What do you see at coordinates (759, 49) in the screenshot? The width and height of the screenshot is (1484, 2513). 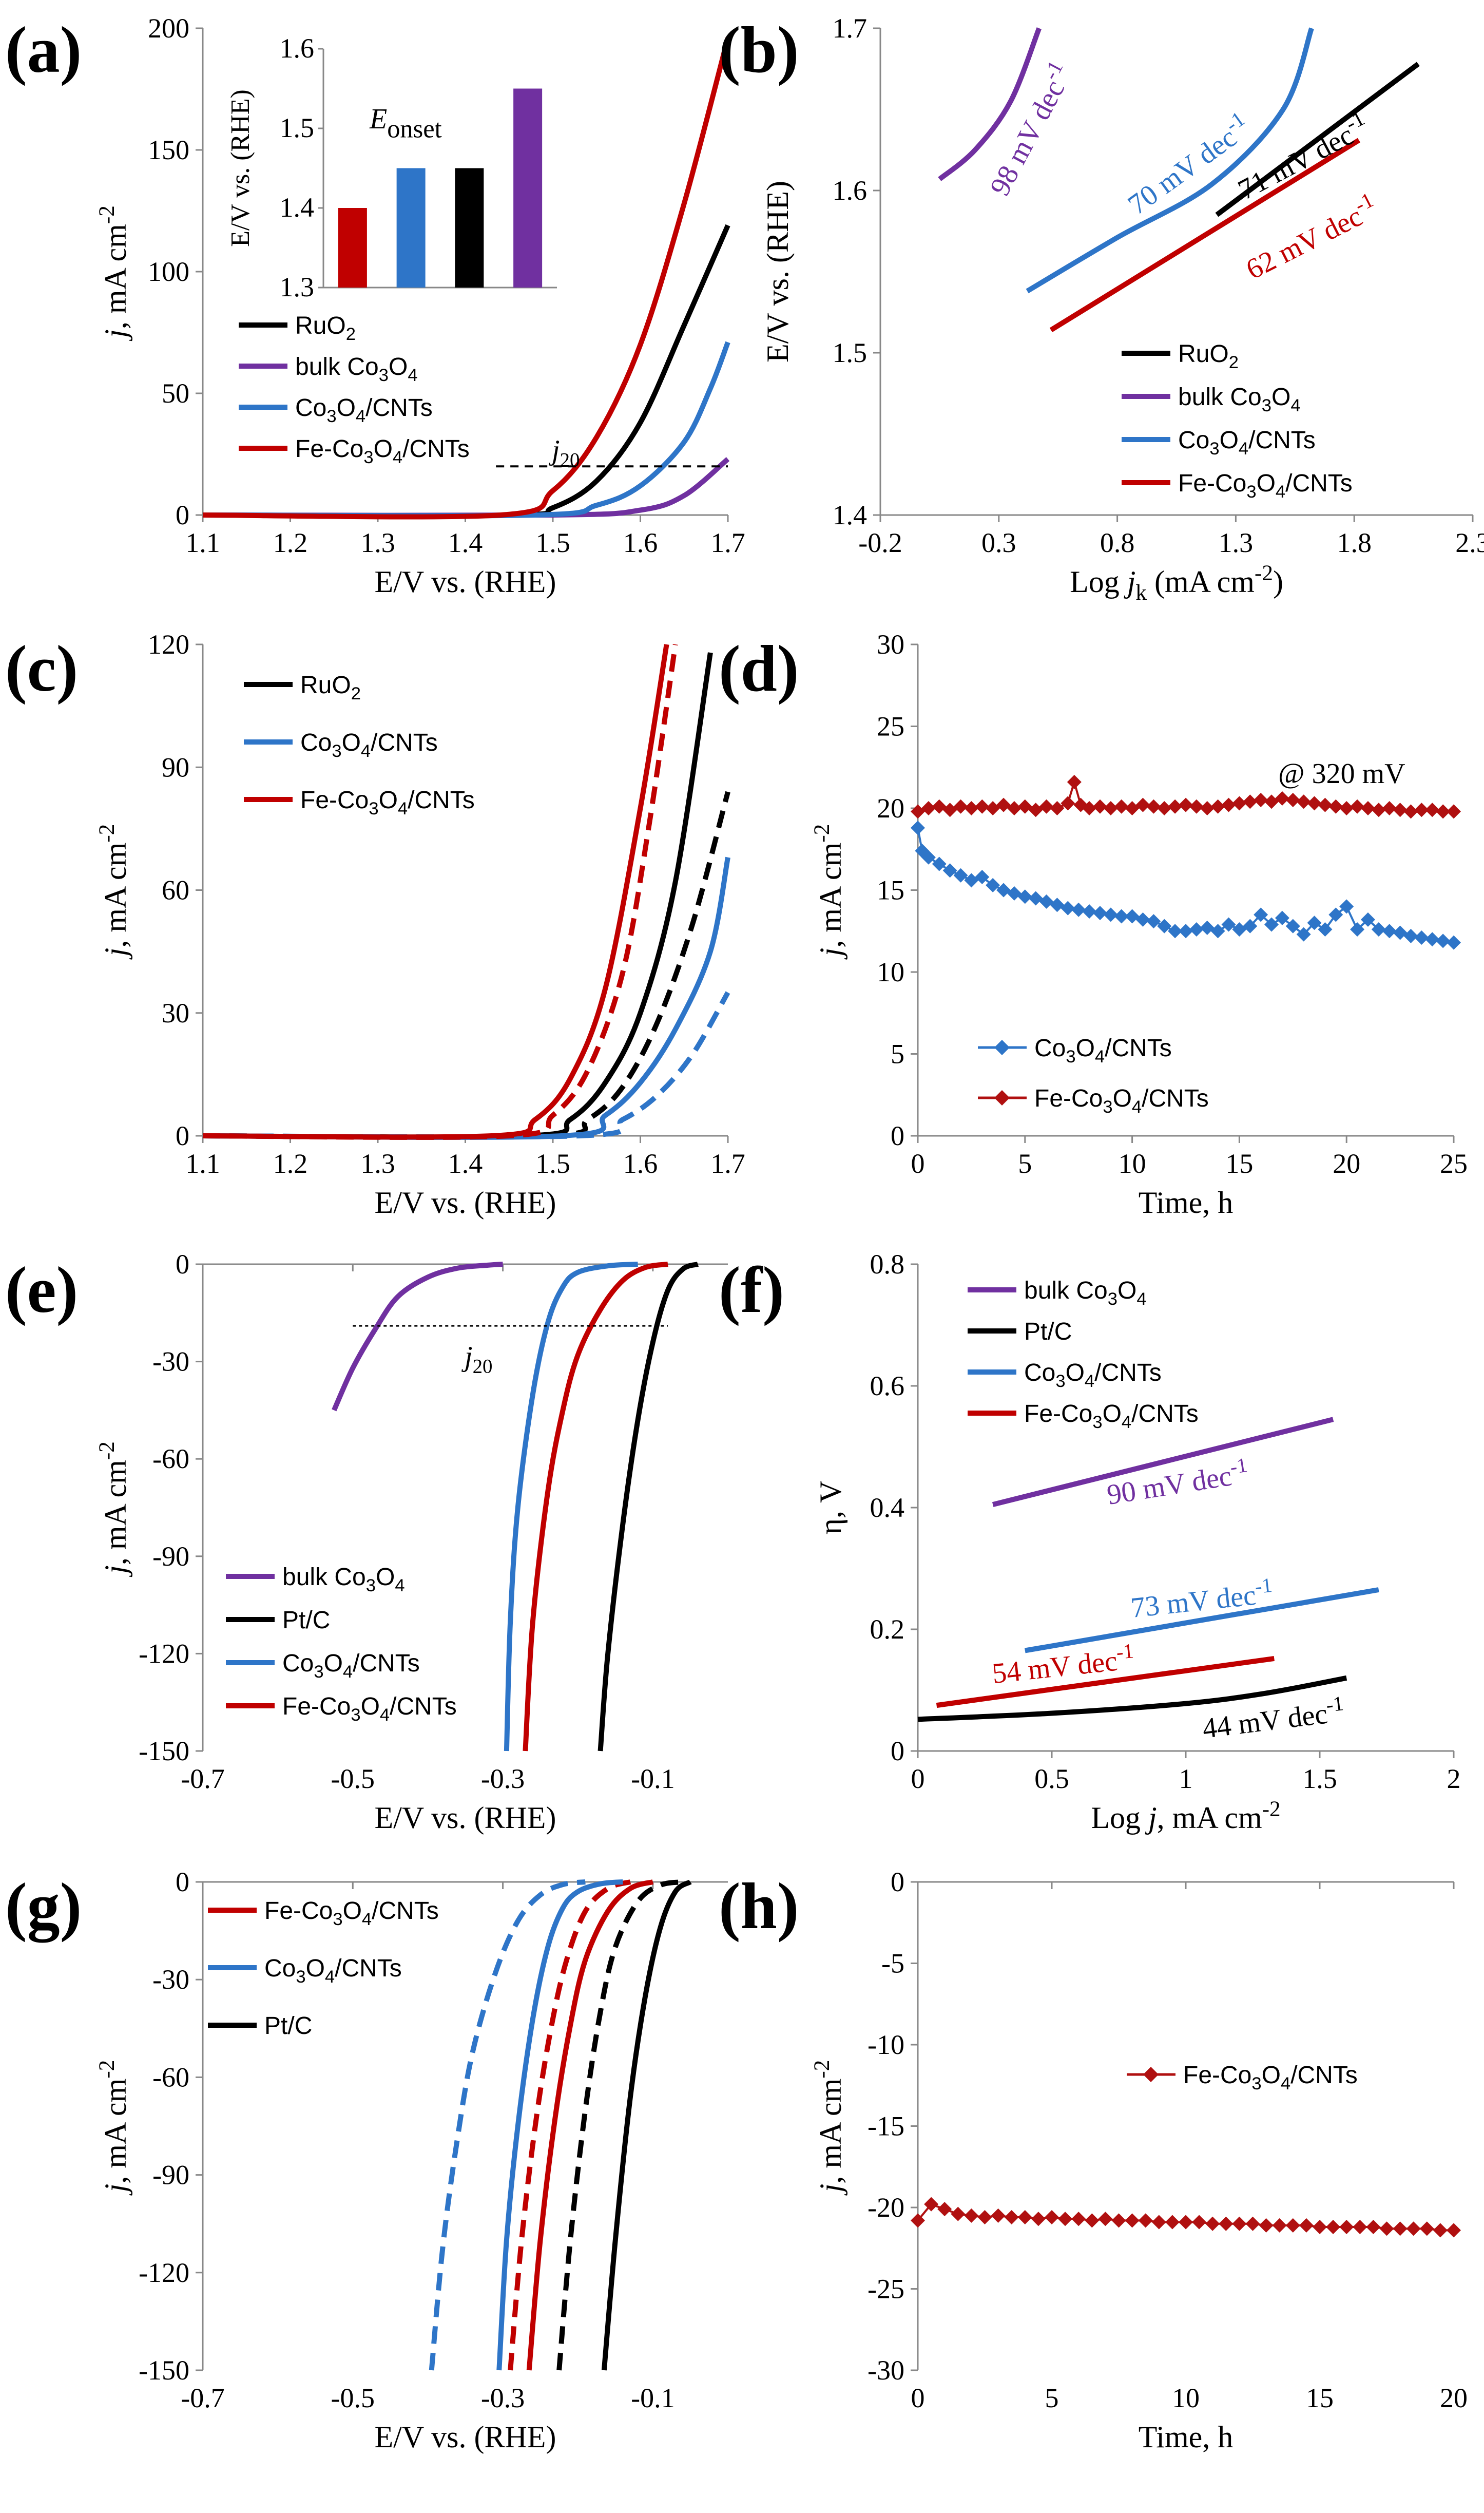 I see `panel-label: (b)` at bounding box center [759, 49].